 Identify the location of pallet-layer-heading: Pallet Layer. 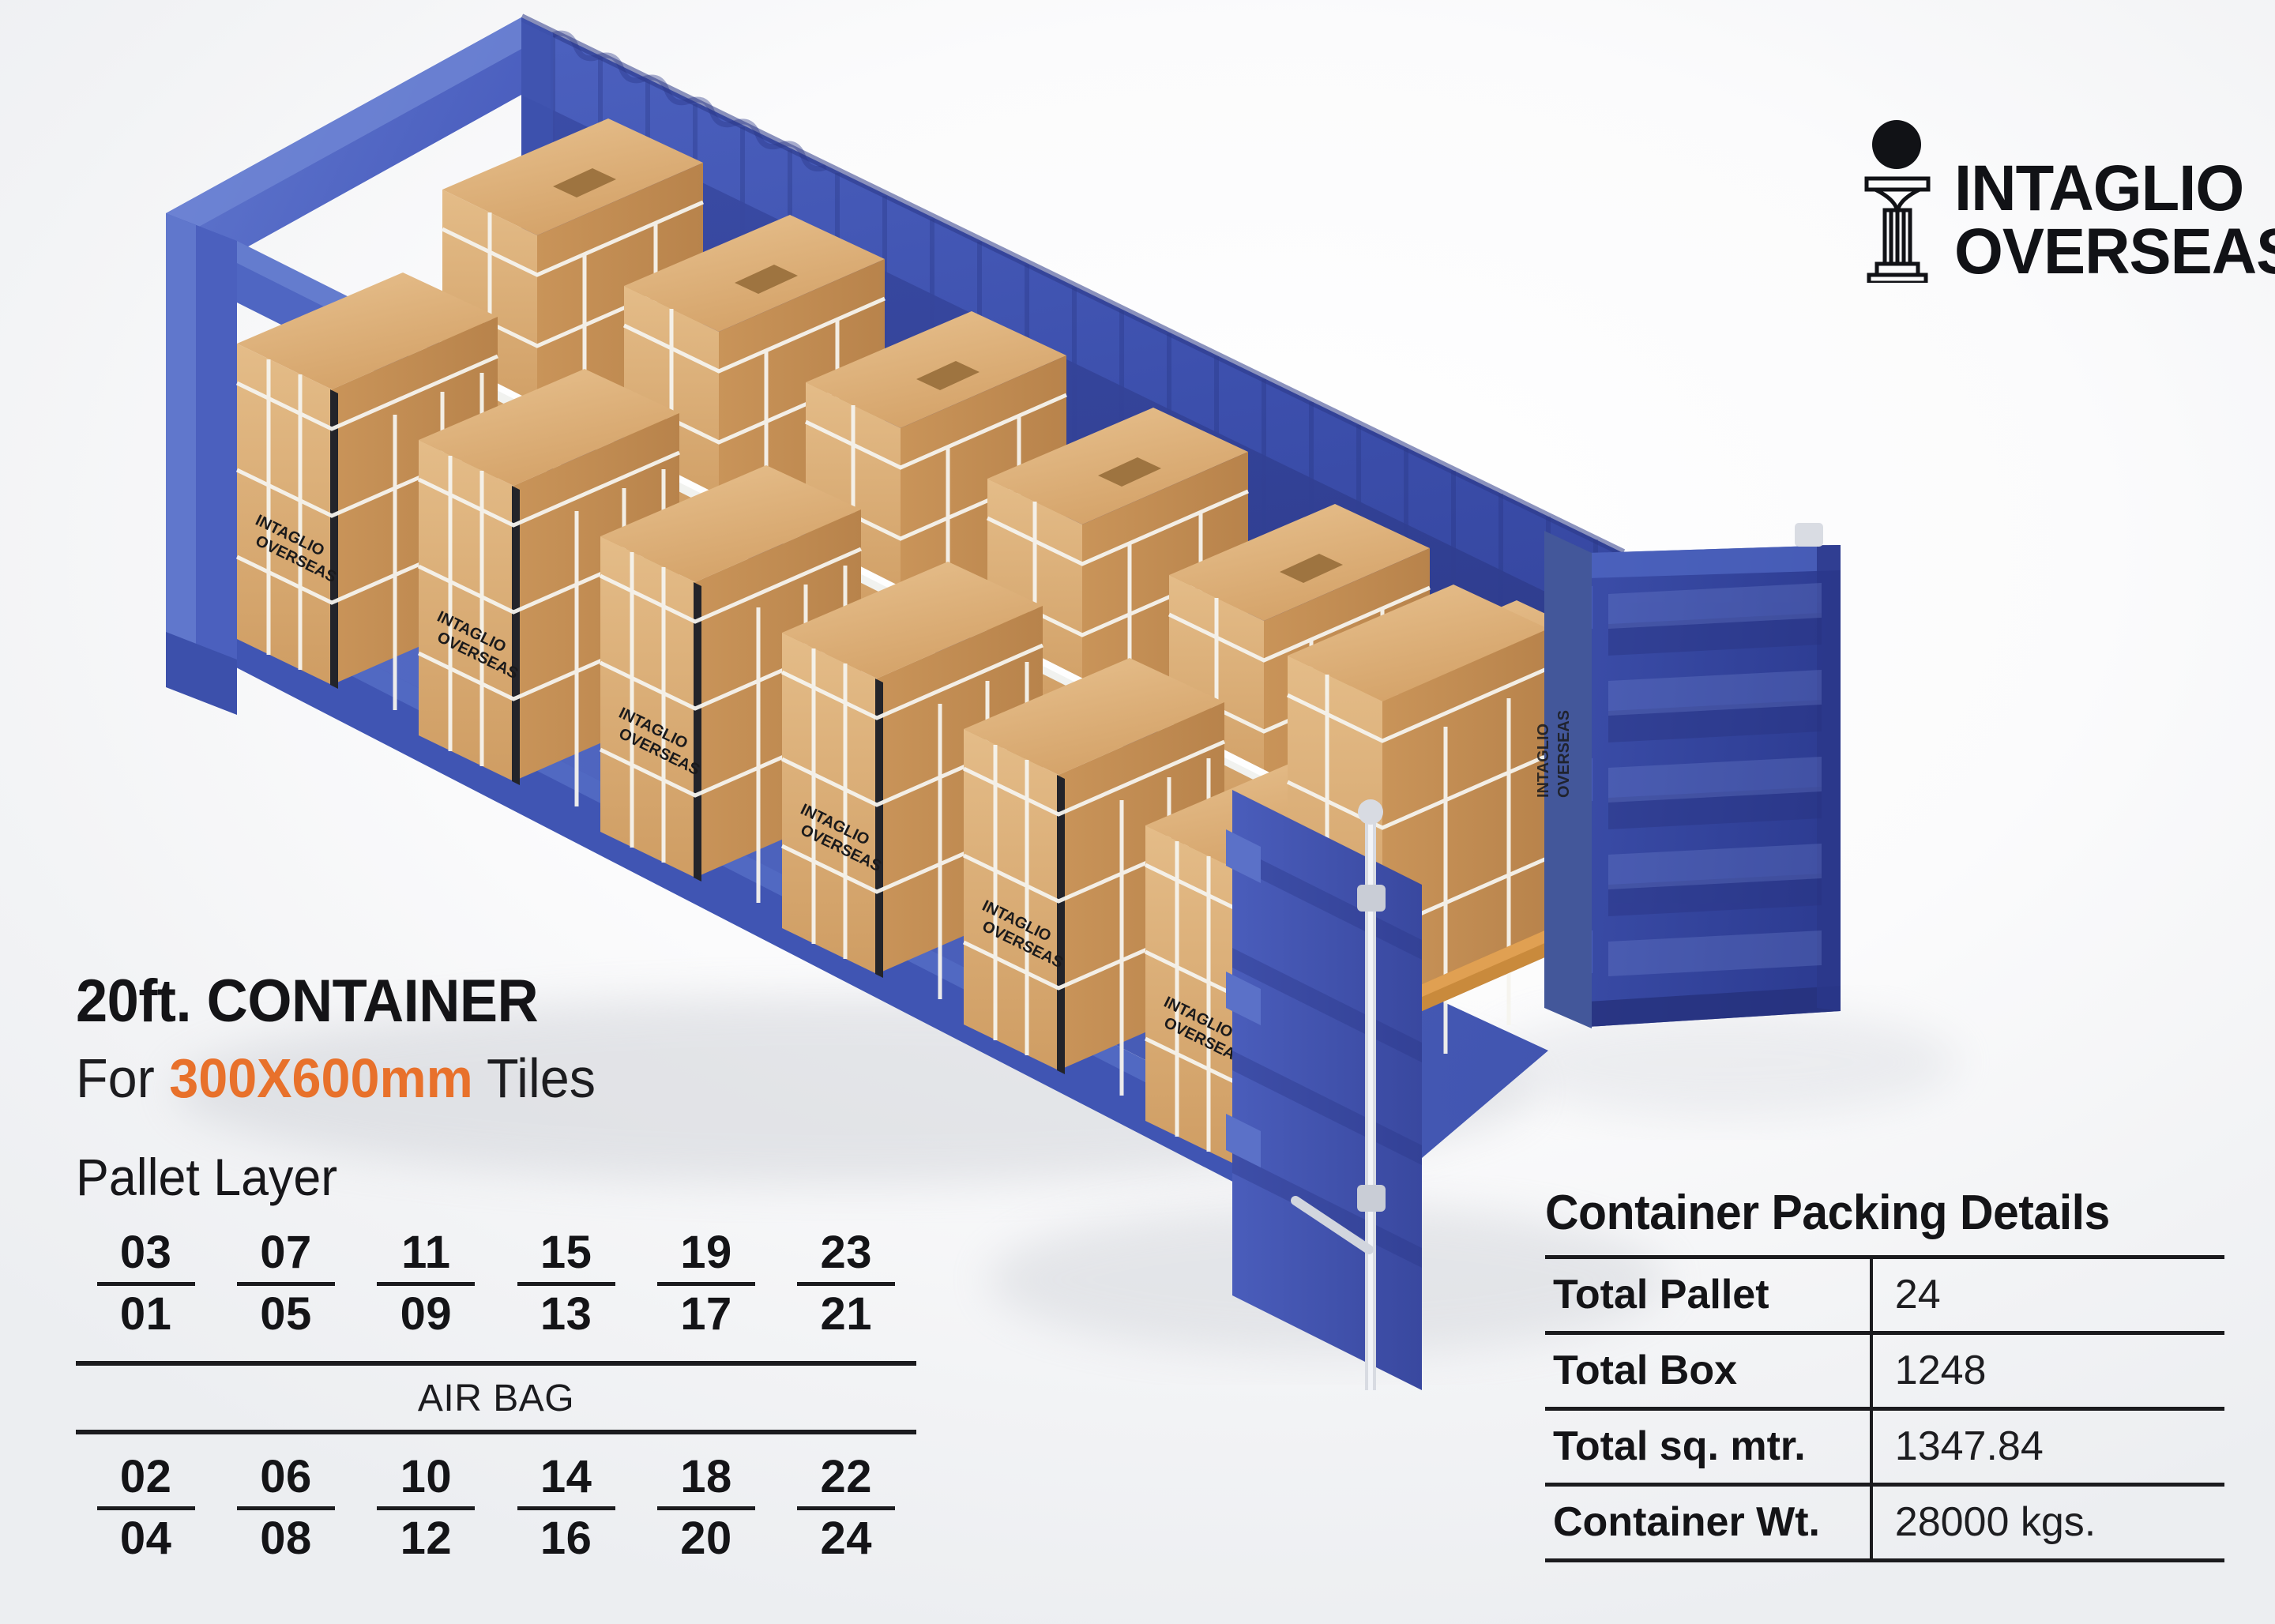
(207, 1177).